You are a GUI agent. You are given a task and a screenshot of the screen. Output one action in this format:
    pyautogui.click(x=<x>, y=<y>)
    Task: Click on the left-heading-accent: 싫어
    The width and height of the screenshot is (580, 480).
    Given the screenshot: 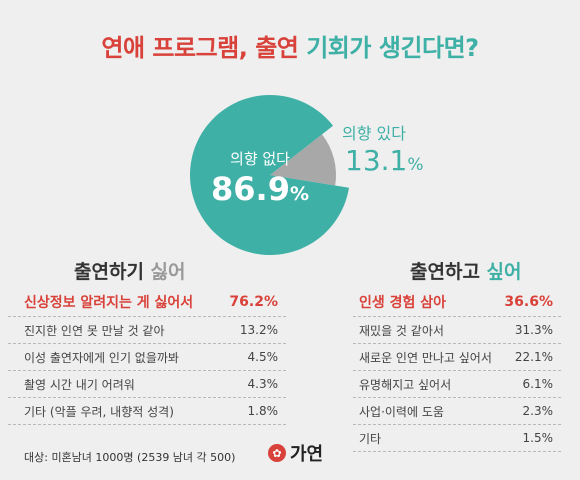 What is the action you would take?
    pyautogui.click(x=168, y=272)
    